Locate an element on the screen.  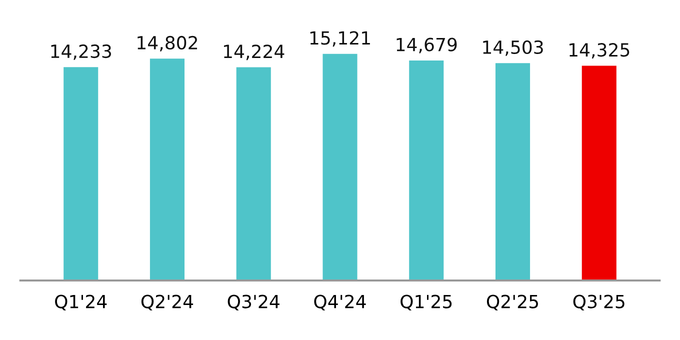
x-tick-label: Q1'25 is located at coordinates (426, 302).